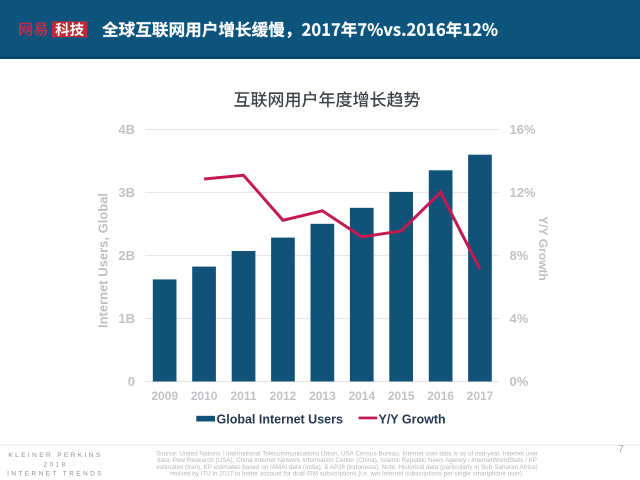  What do you see at coordinates (523, 129) in the screenshot?
I see `svg-text: 16%` at bounding box center [523, 129].